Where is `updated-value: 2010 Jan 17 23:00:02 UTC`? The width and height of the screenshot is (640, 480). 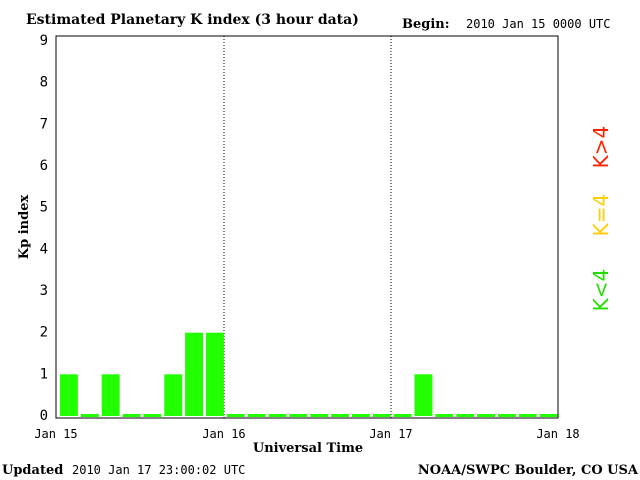 updated-value: 2010 Jan 17 23:00:02 UTC is located at coordinates (158, 470).